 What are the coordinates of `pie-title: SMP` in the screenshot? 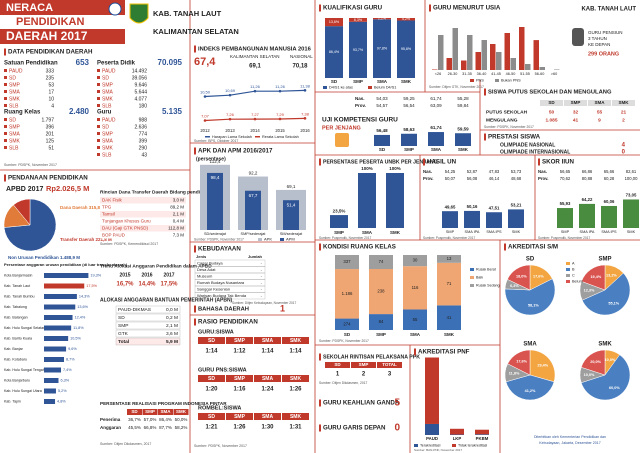 It's located at (604, 260).